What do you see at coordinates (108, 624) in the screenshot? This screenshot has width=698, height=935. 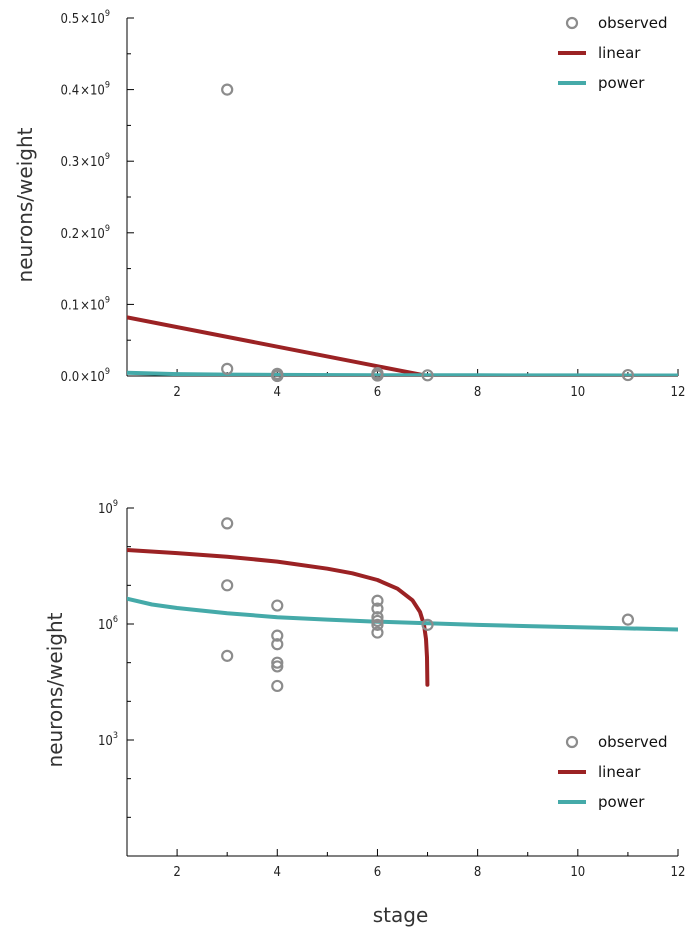 I see `y-tick-label: 10⁶` at bounding box center [108, 624].